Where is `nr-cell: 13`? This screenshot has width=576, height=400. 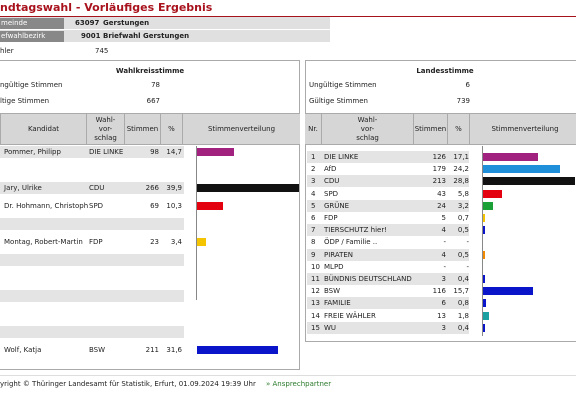
nr-cell: 13 is located at coordinates (315, 303).